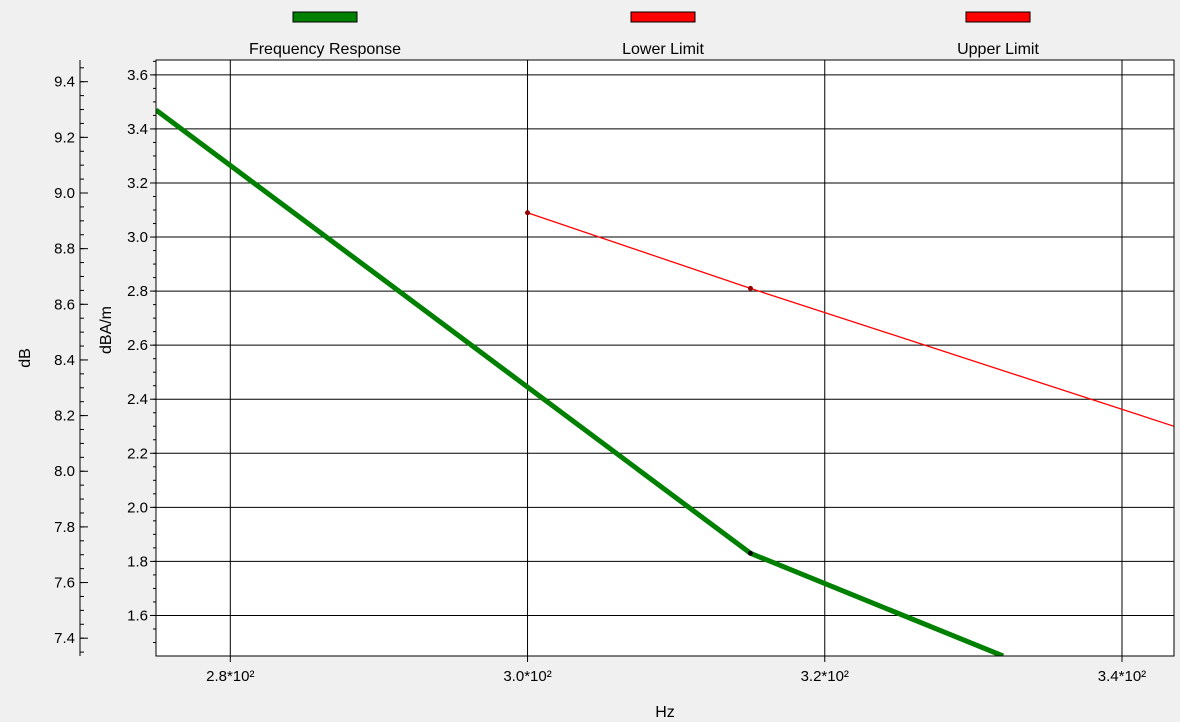 This screenshot has height=722, width=1180. I want to click on y-outer-tick-label: 8.8, so click(64, 249).